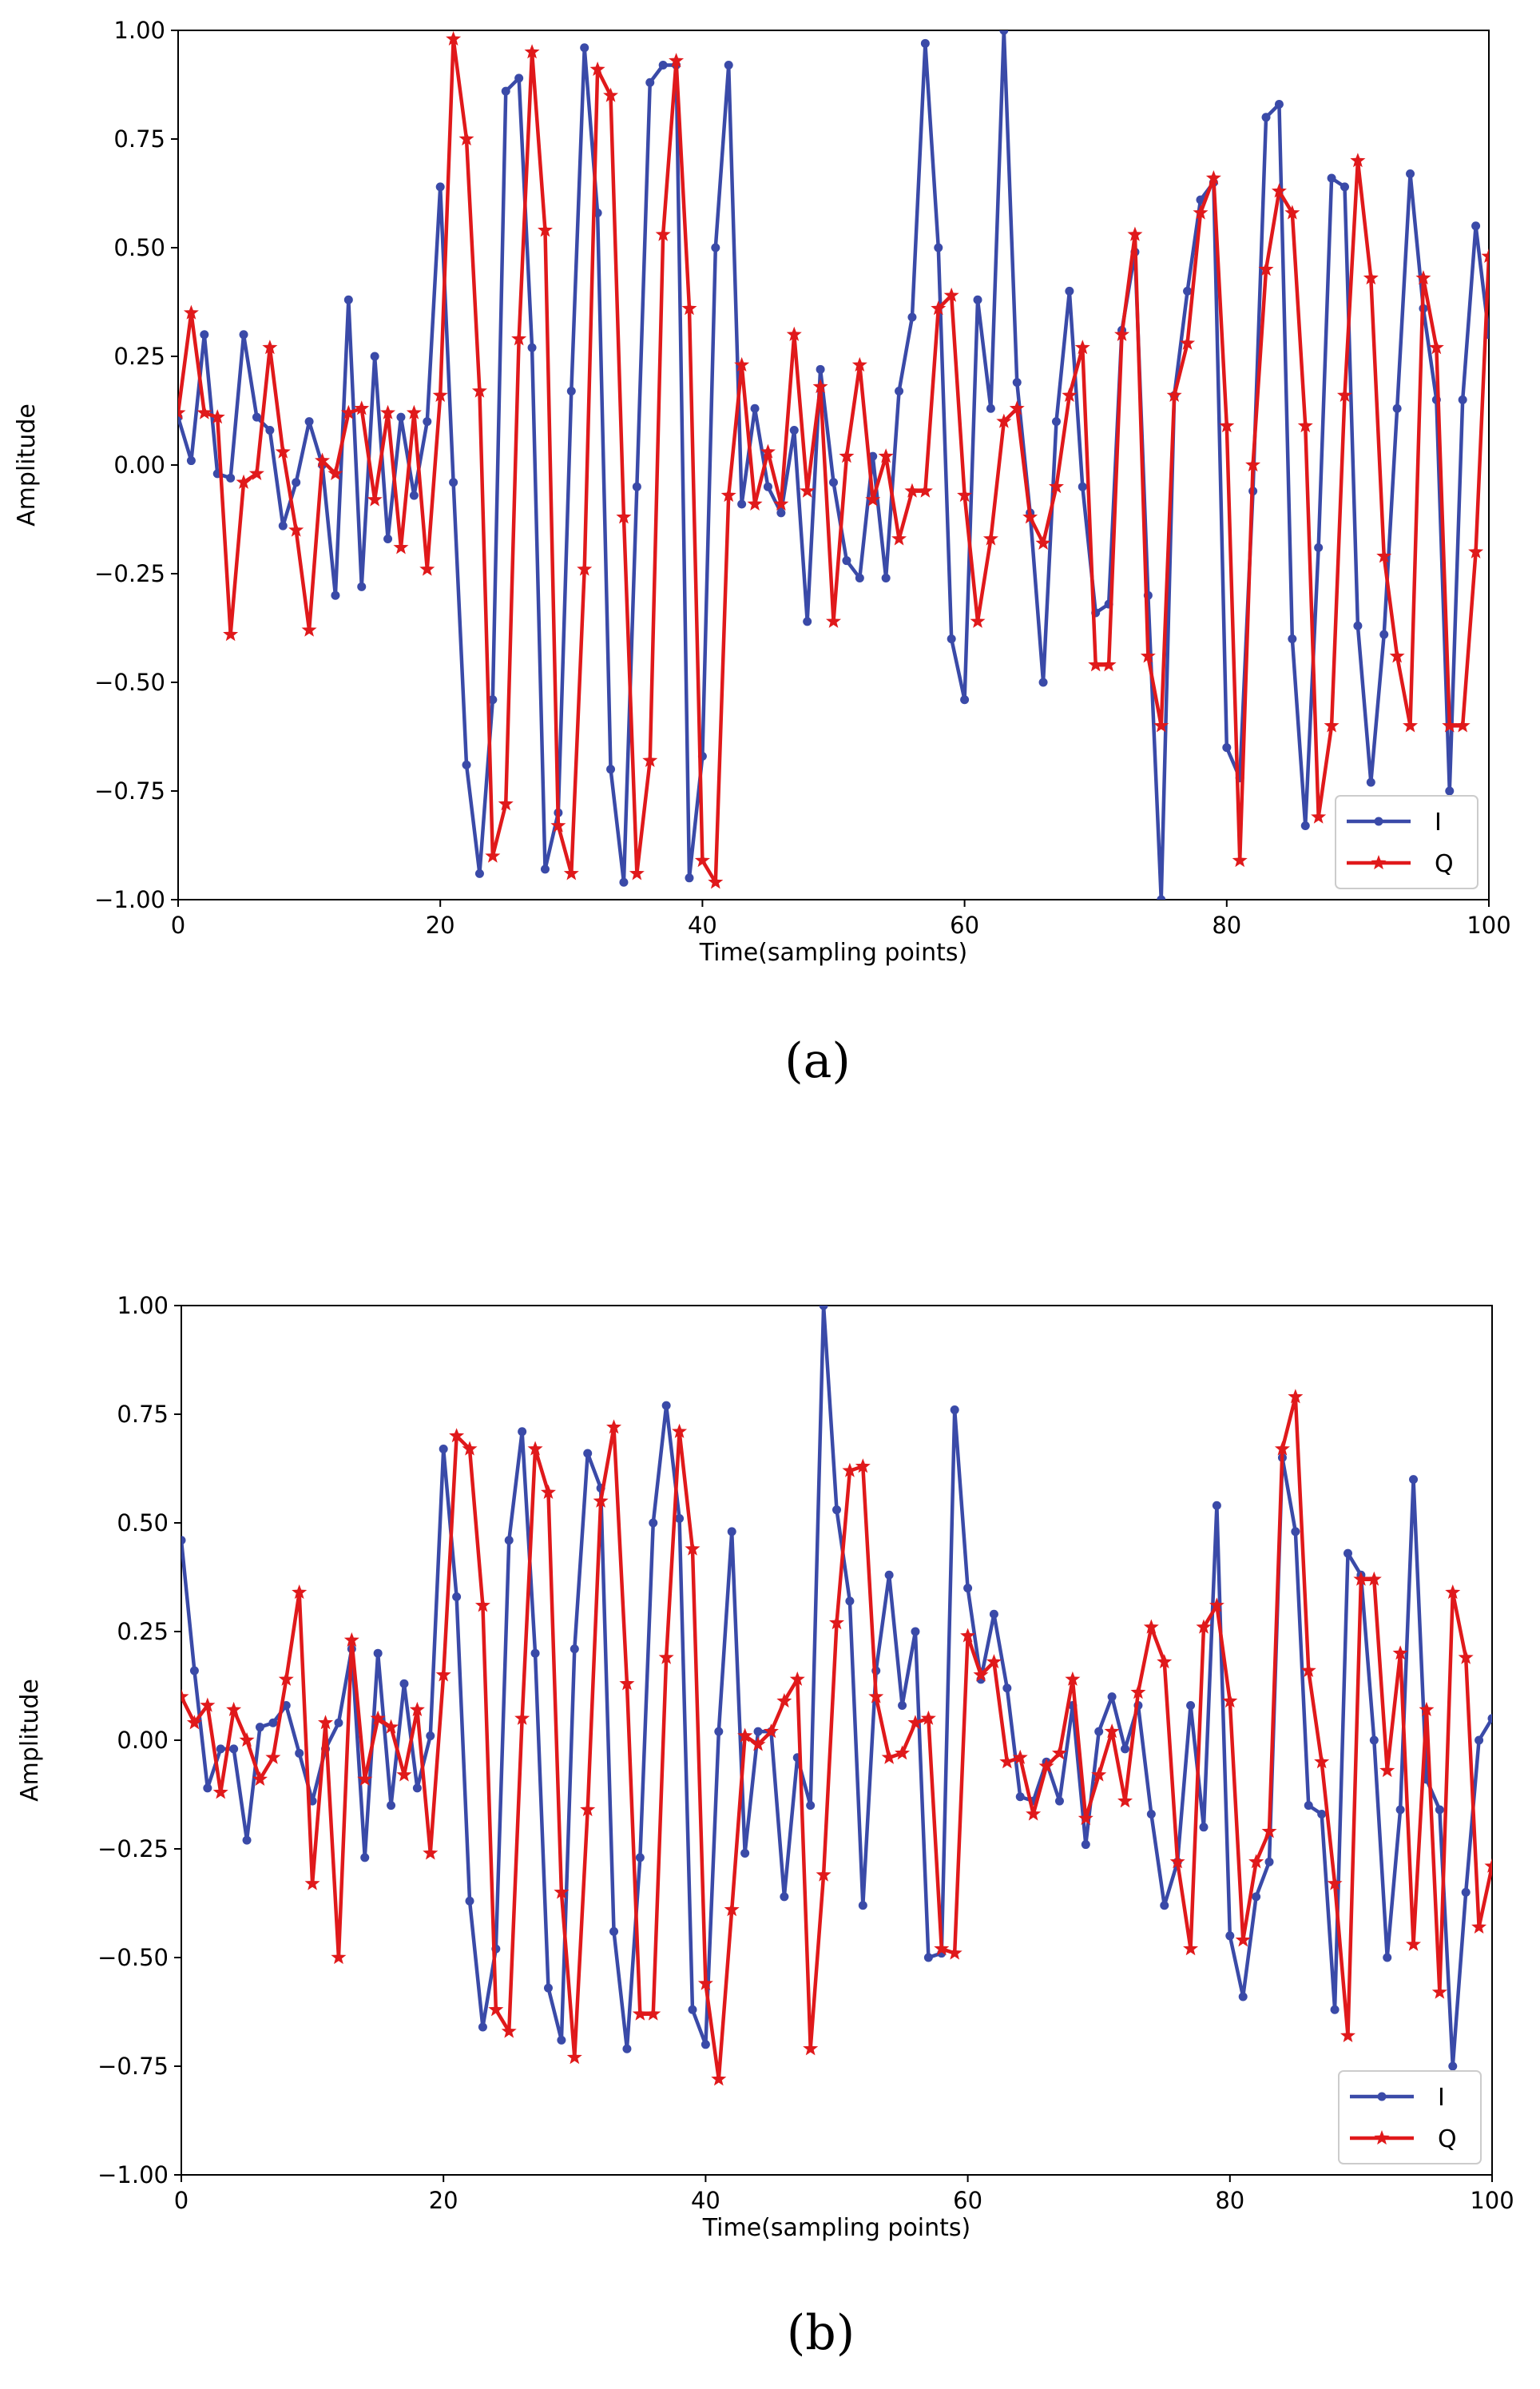  What do you see at coordinates (143, 1305) in the screenshot?
I see `y-tick-label: 1.00` at bounding box center [143, 1305].